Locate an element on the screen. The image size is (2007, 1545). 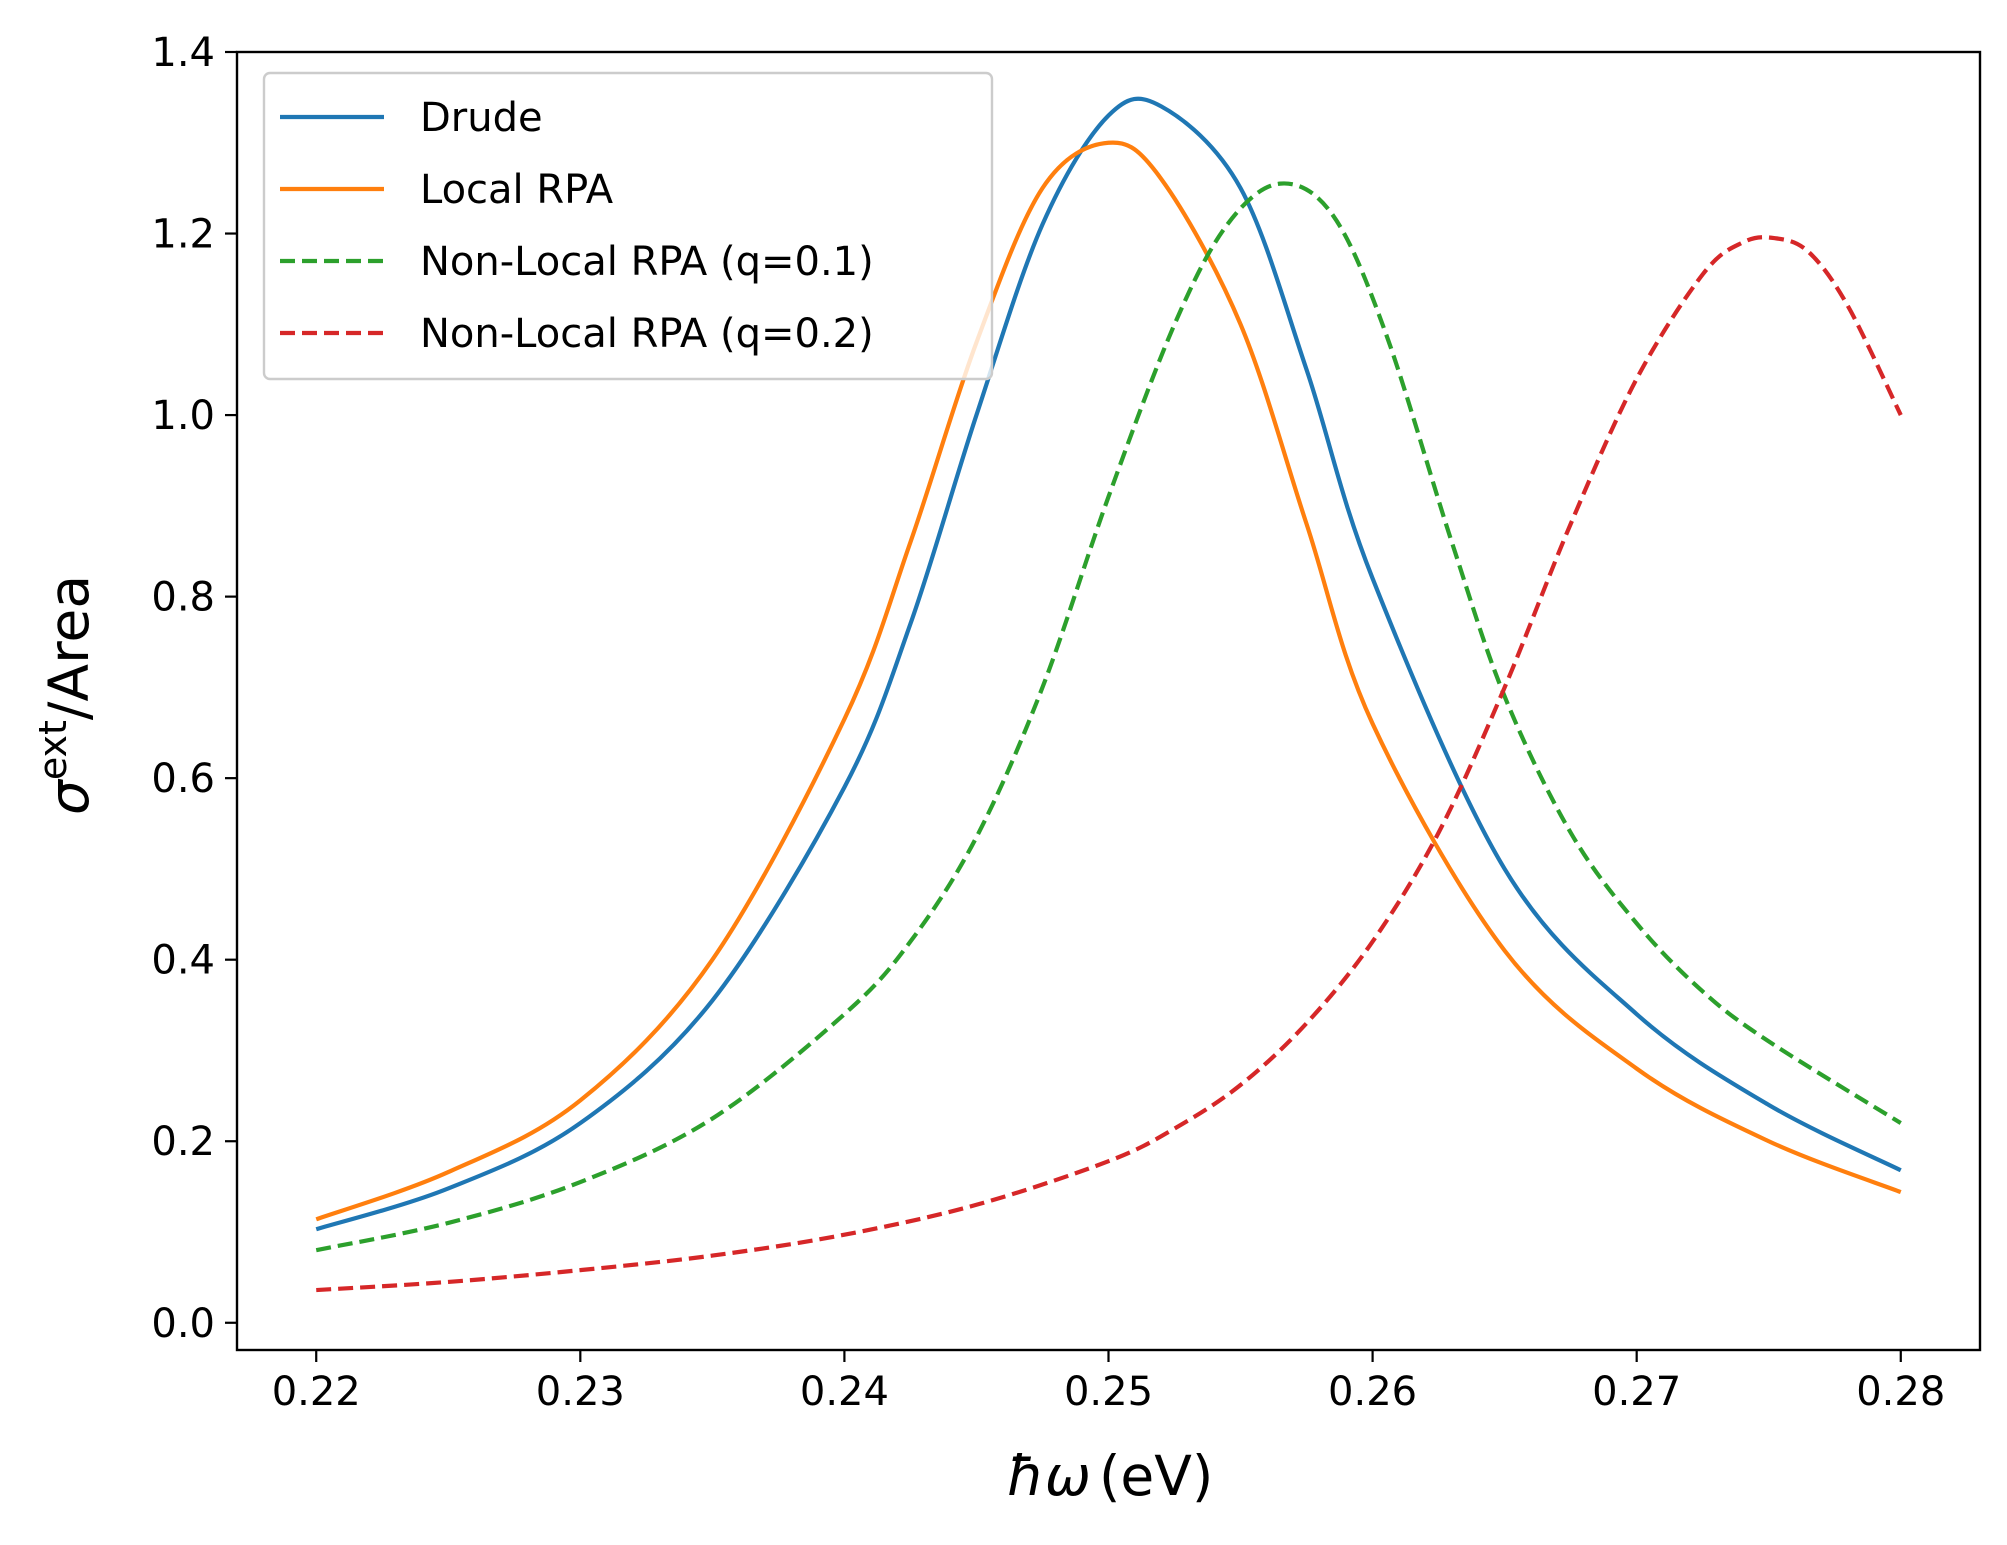
x-tick-label: 0.25 is located at coordinates (1108, 1392).